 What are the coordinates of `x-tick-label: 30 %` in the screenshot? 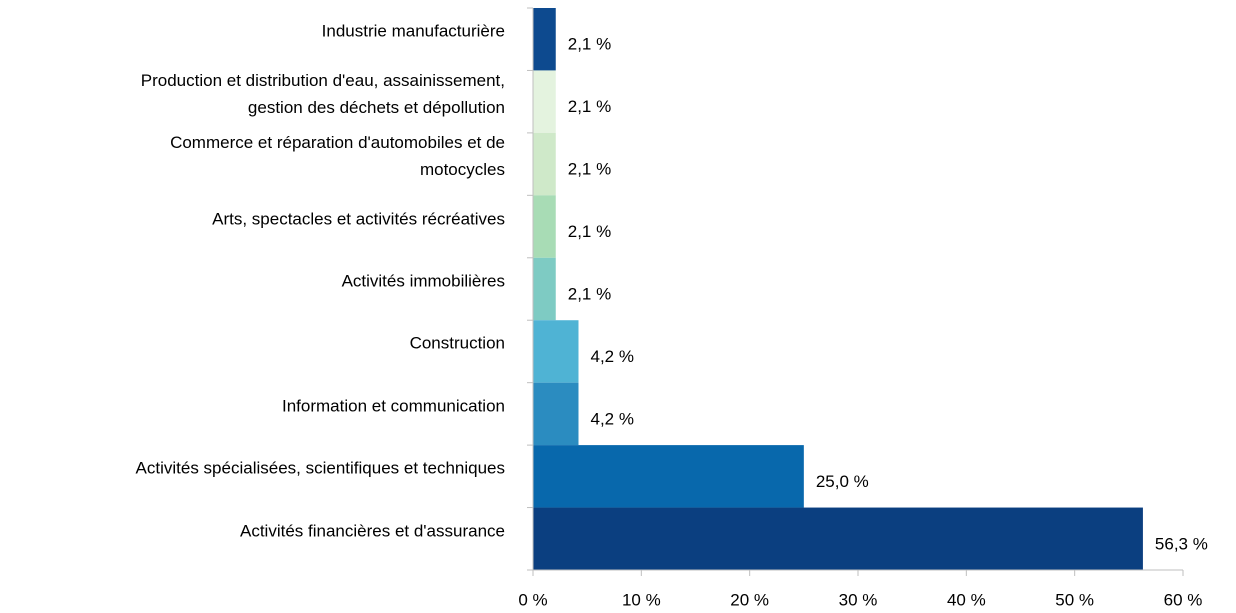 It's located at (858, 599).